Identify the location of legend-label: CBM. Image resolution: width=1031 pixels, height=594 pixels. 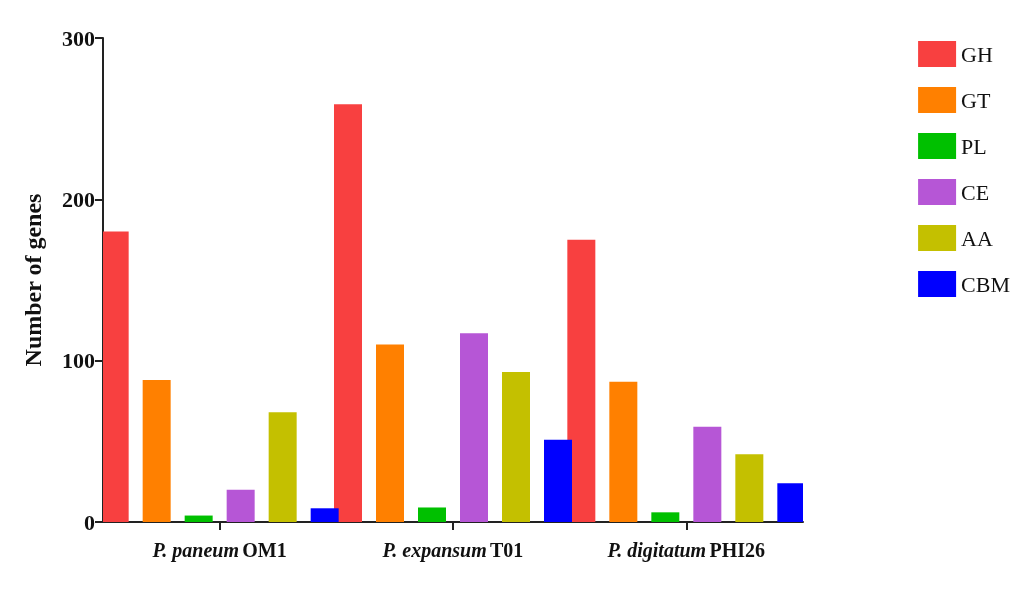
(986, 284).